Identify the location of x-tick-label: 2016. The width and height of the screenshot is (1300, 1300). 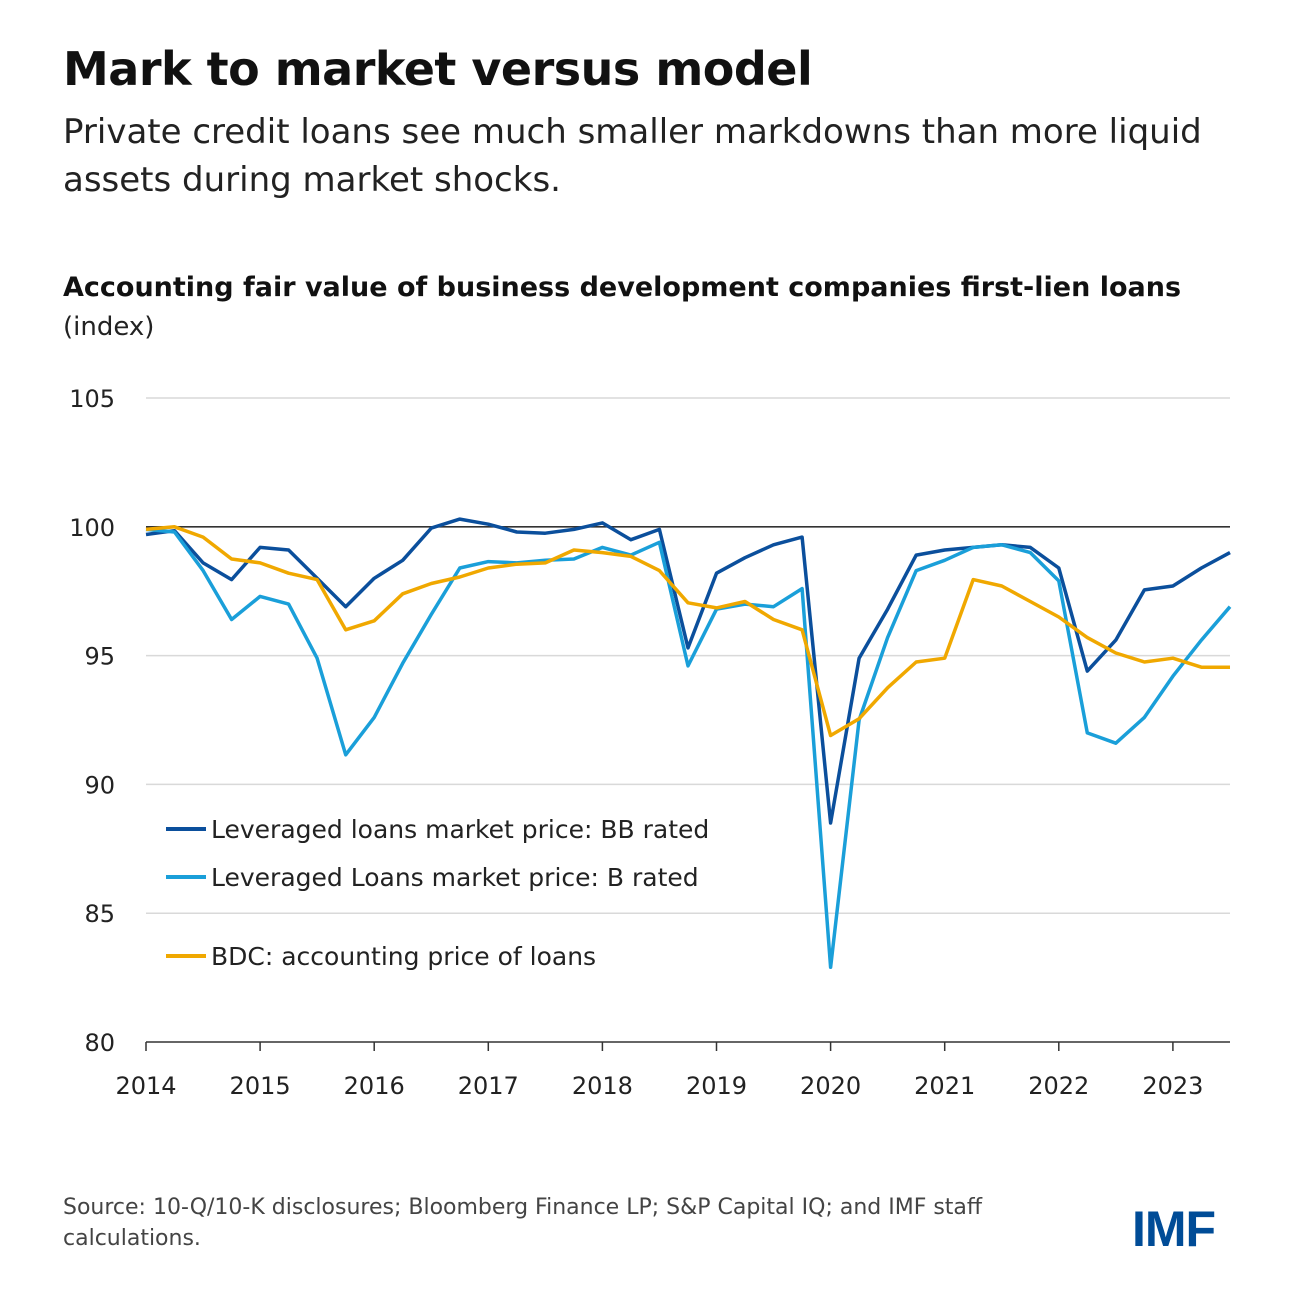
(374, 1086).